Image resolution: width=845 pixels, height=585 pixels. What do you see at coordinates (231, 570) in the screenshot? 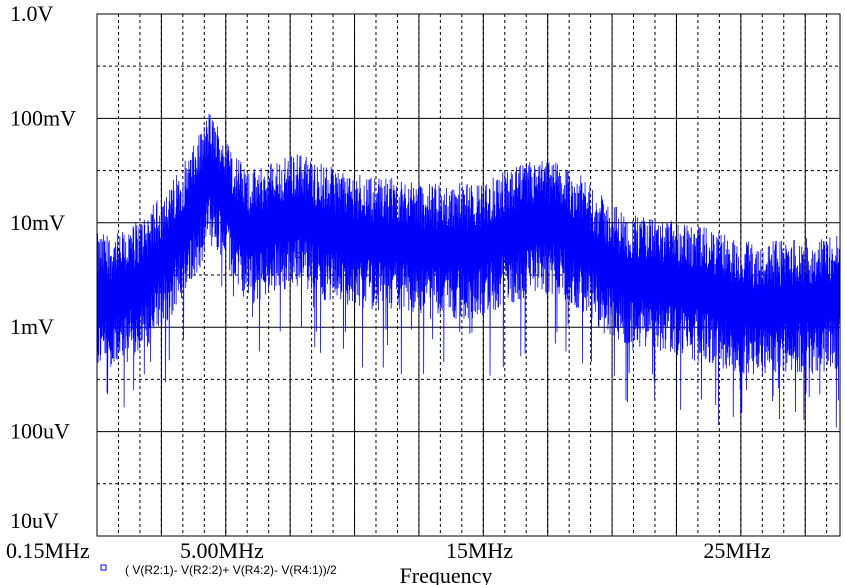
I see `legend-label: ( V(R2:1)- V(R2:2)+ V(R4:2)- V(R4:1))/2` at bounding box center [231, 570].